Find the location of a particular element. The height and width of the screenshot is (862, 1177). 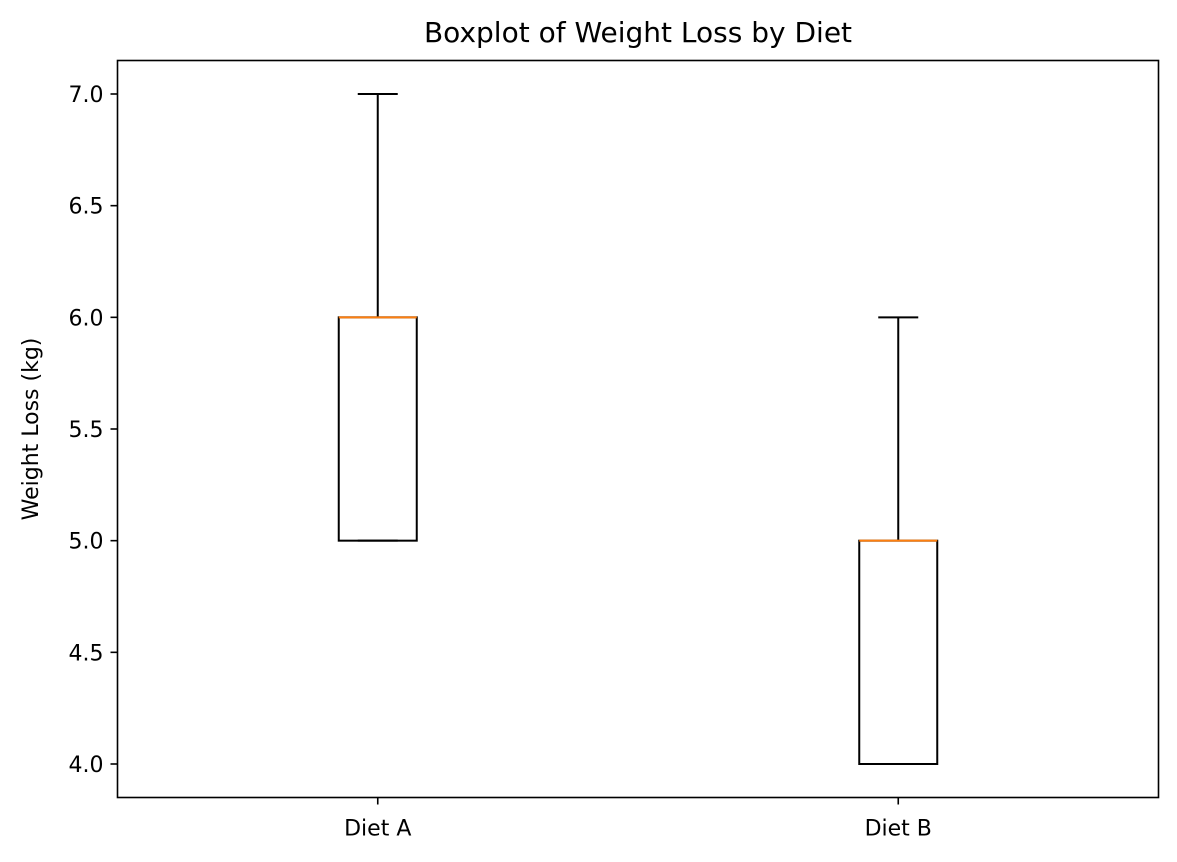

box-diet-a is located at coordinates (377, 317).